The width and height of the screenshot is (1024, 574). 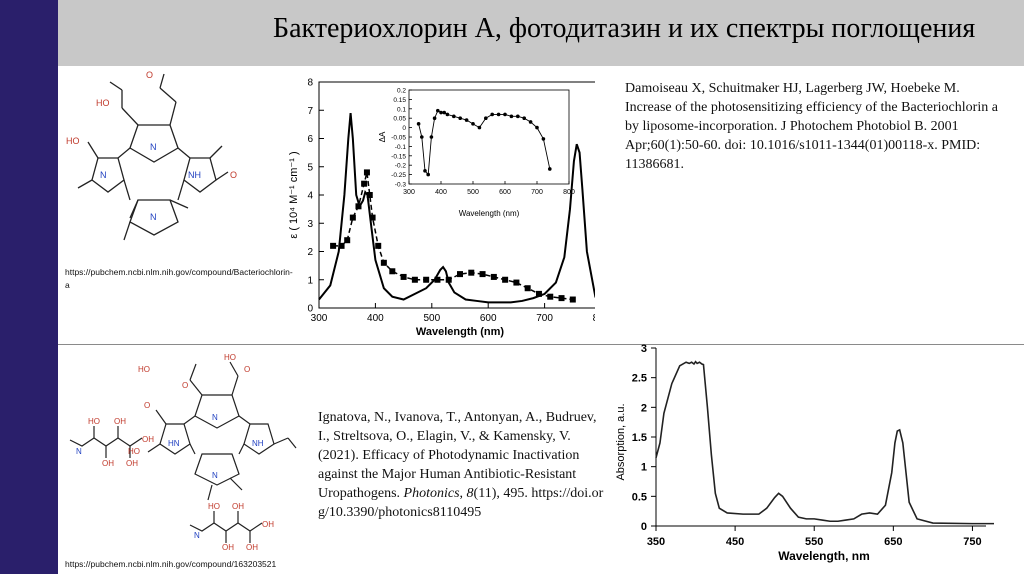 What do you see at coordinates (639, 379) in the screenshot?
I see `y-tick-label: 2.5` at bounding box center [639, 379].